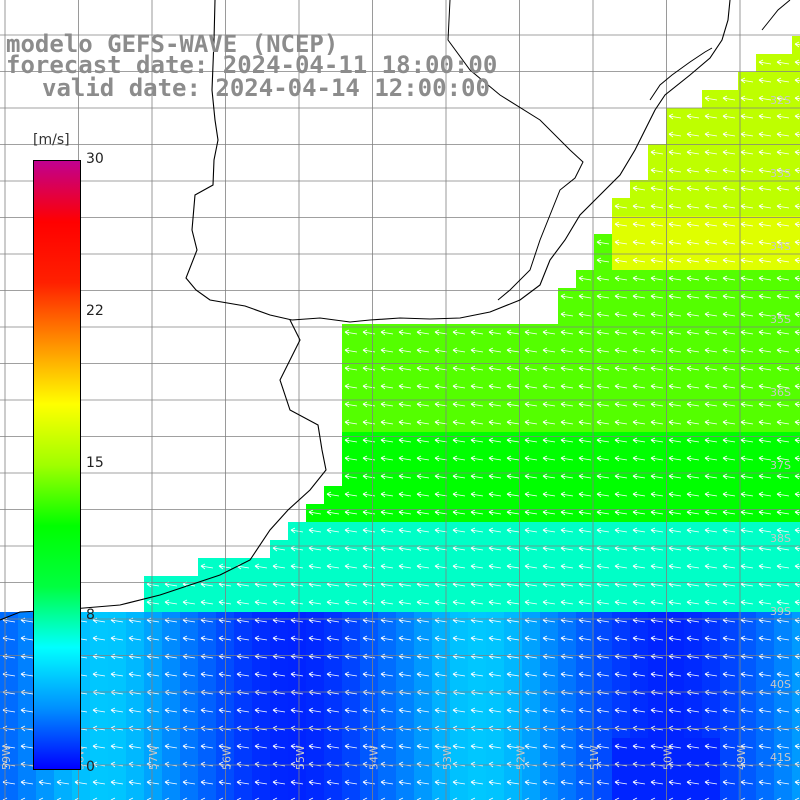  Describe the element at coordinates (780, 465) in the screenshot. I see `lat-label: 37S` at that location.